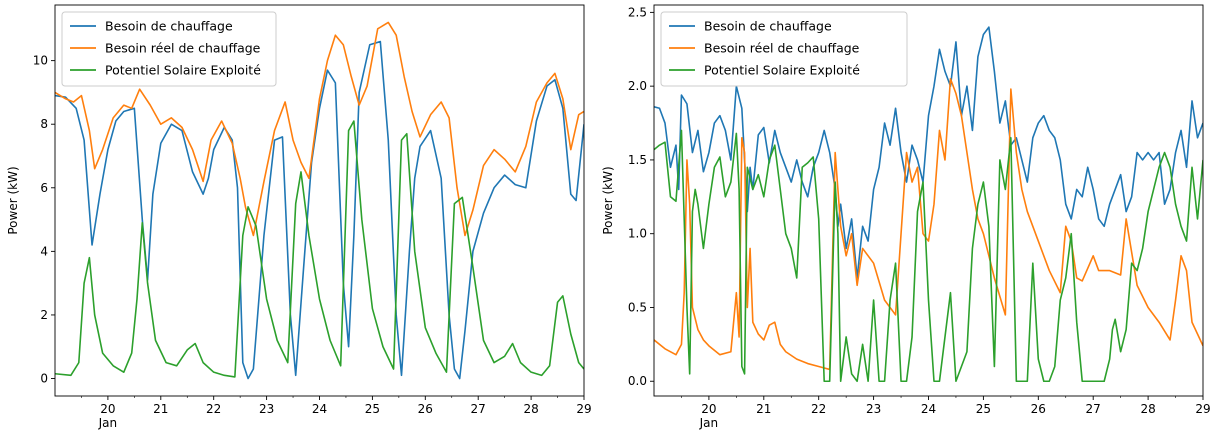  Describe the element at coordinates (637, 381) in the screenshot. I see `y-tick-label: 0.0` at that location.